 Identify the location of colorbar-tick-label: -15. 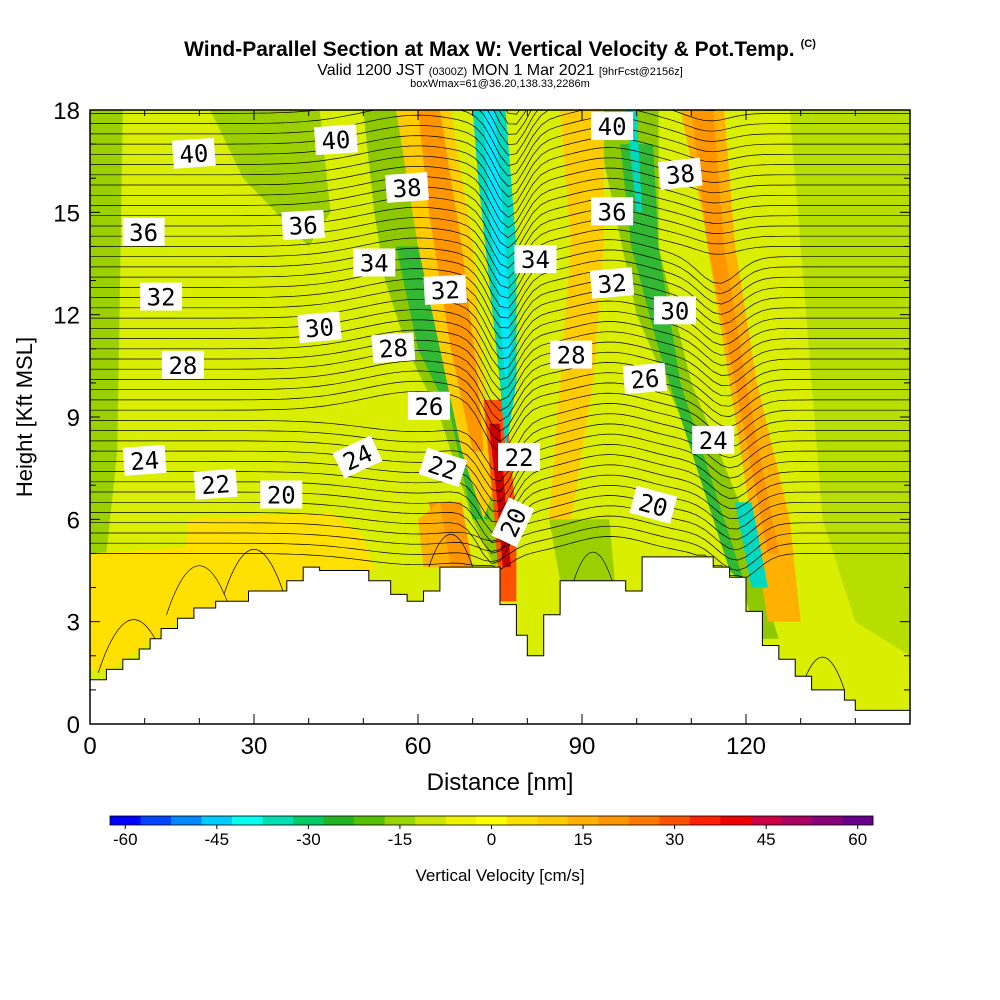
(400, 839).